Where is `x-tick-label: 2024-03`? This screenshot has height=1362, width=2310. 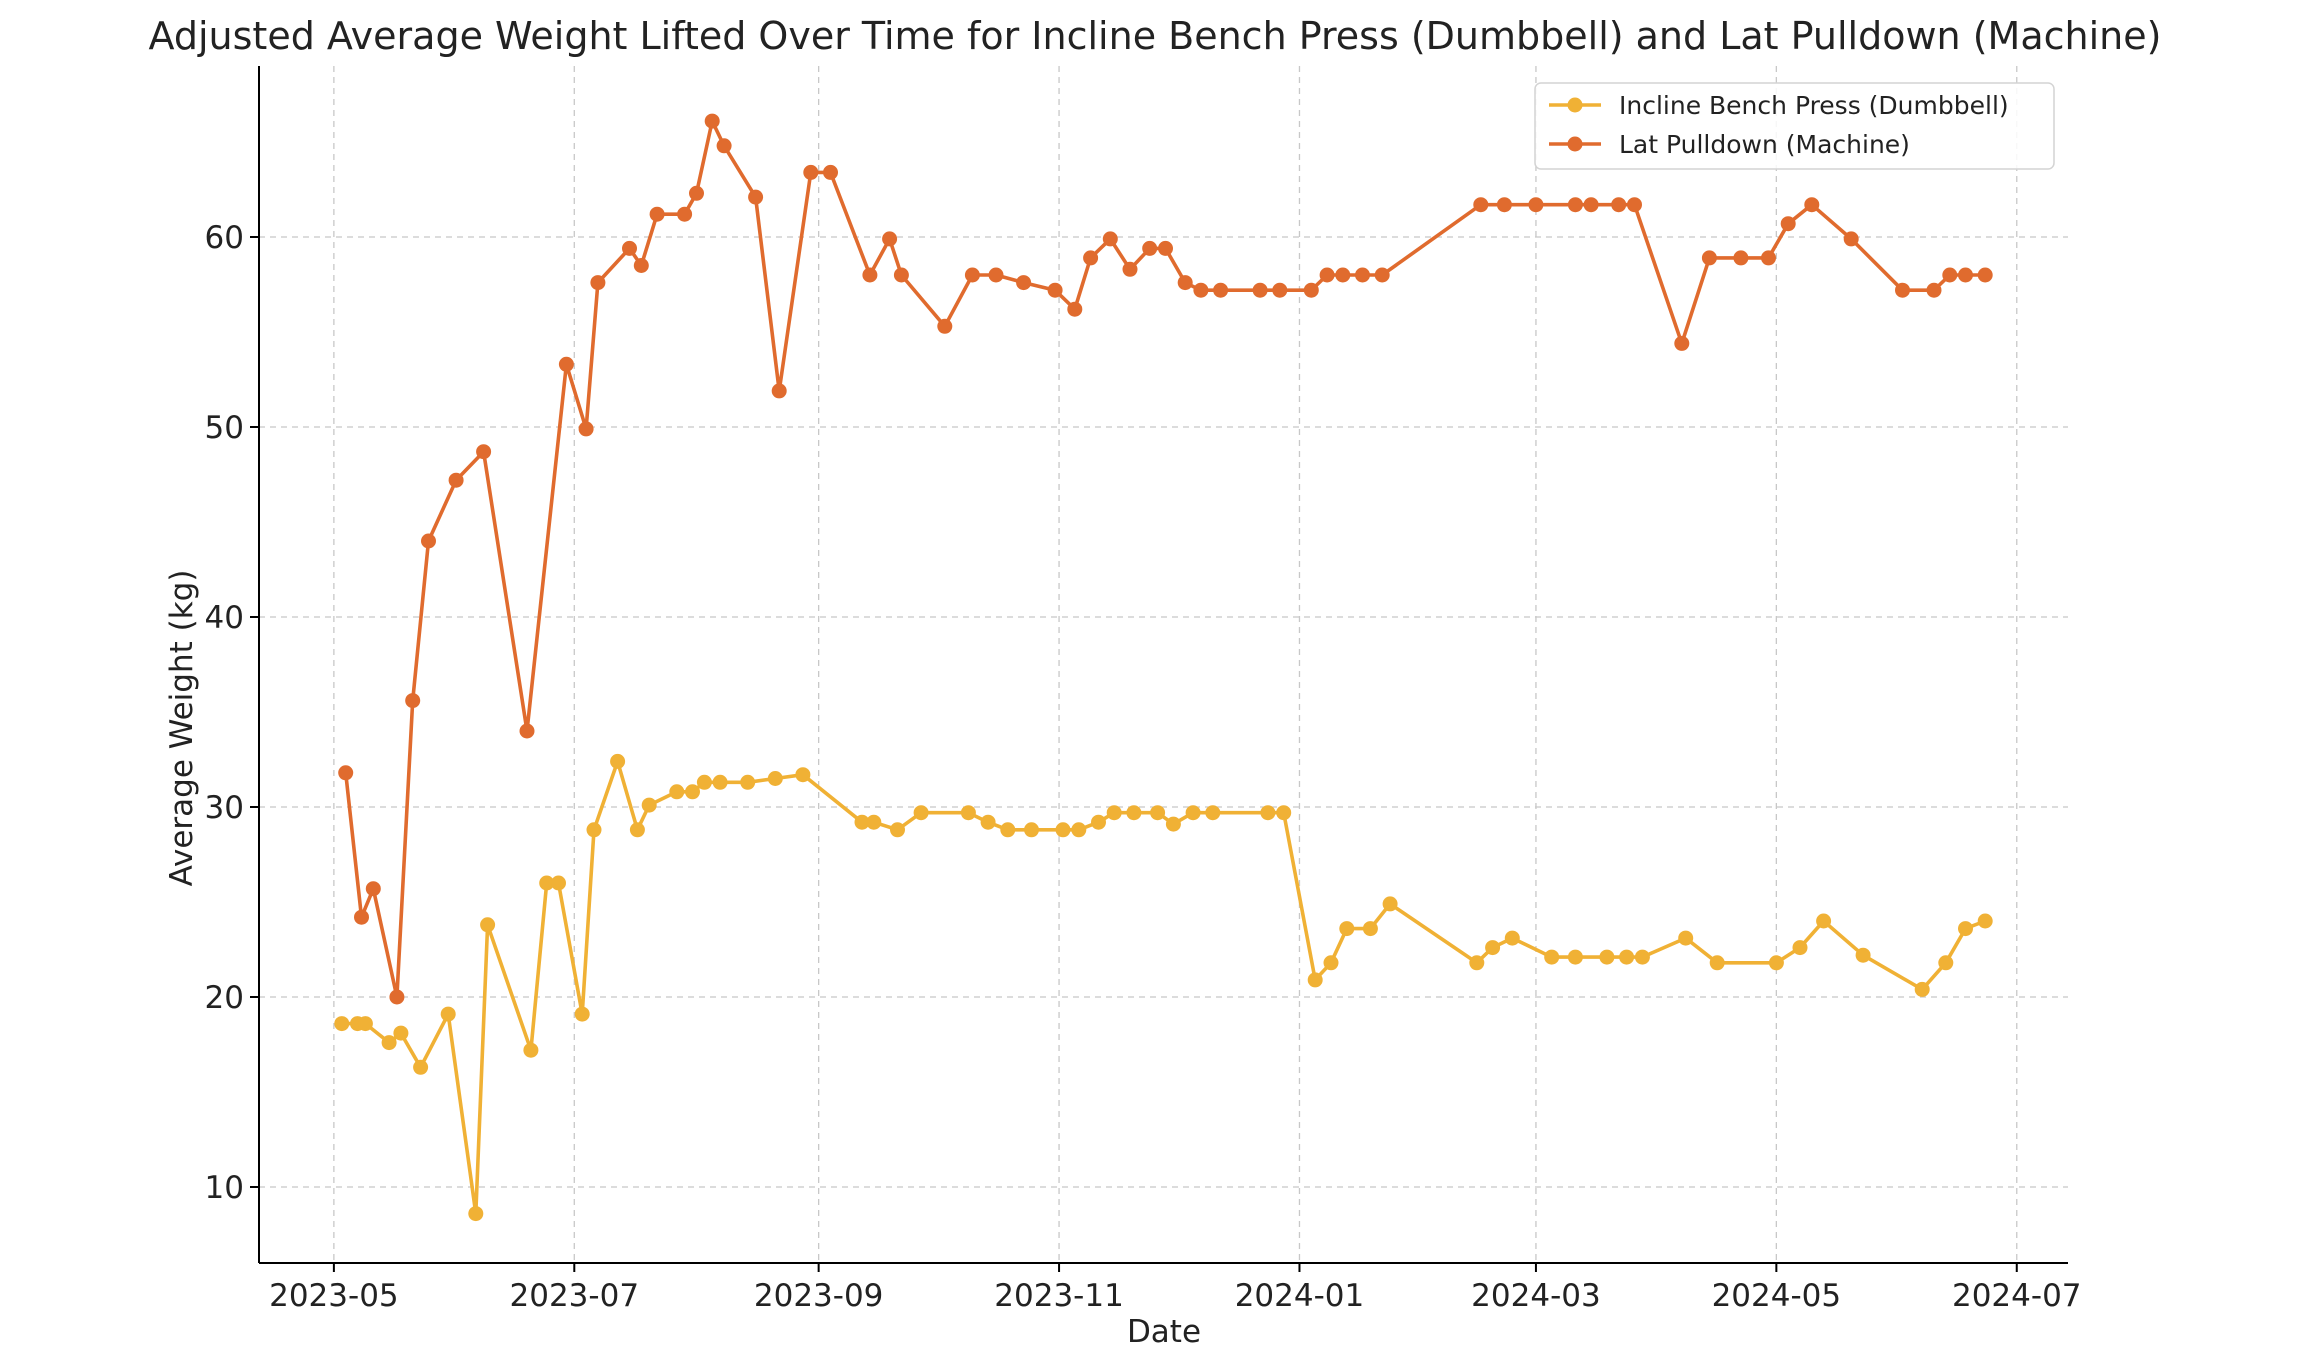 x-tick-label: 2024-03 is located at coordinates (1536, 1296).